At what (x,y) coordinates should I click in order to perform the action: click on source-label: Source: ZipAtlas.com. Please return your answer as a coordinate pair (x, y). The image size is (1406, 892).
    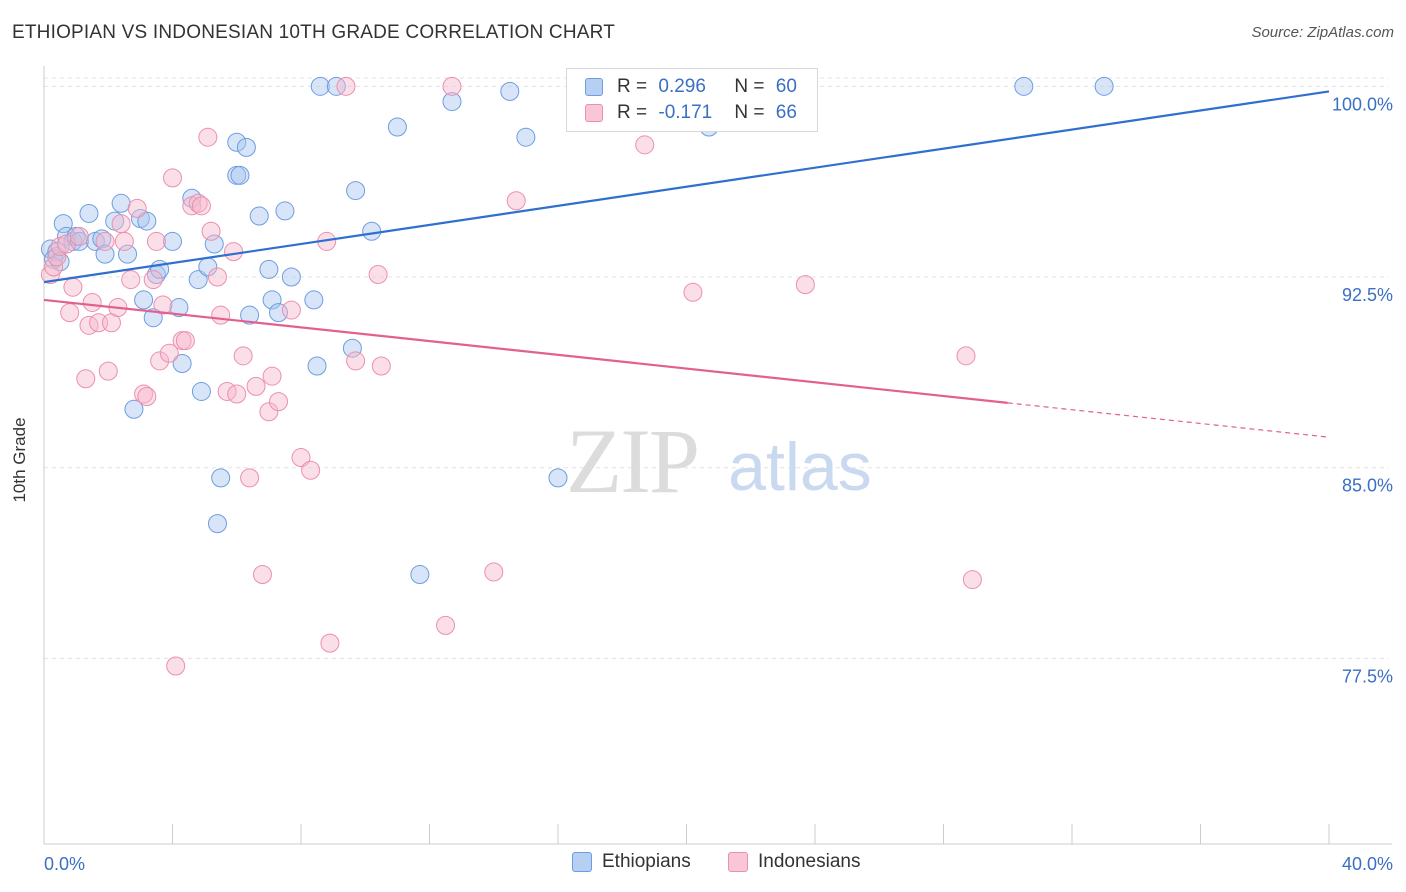
    Looking at the image, I should click on (1322, 32).